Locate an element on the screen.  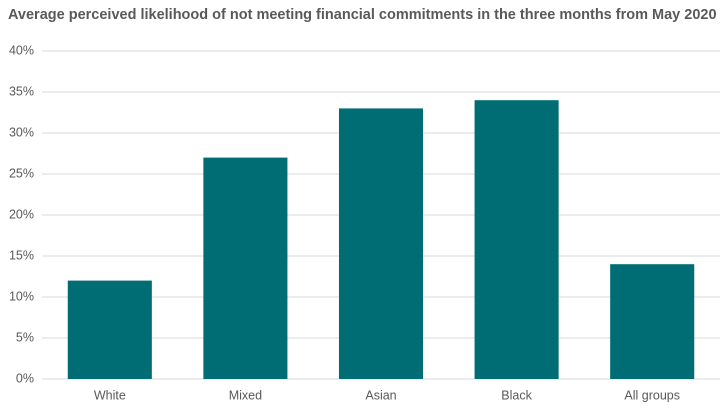
x-tick-label: White is located at coordinates (110, 395).